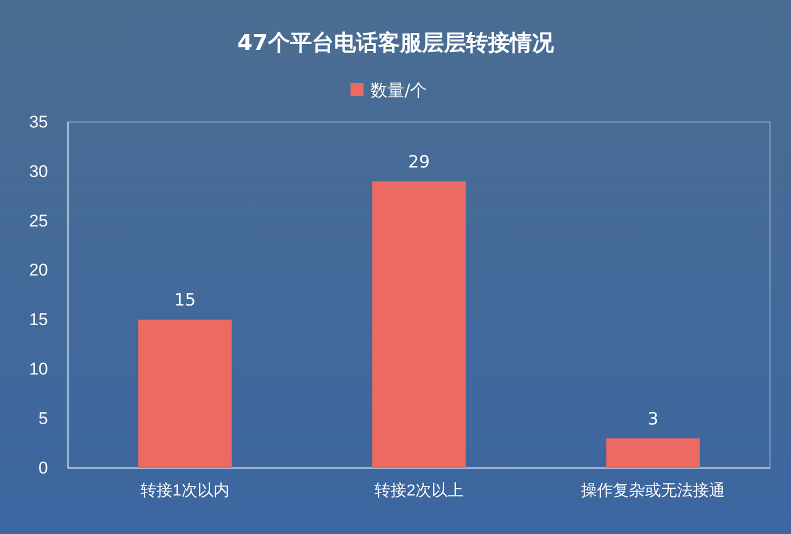 This screenshot has width=791, height=534. What do you see at coordinates (38, 320) in the screenshot?
I see `y-tick-label: 15` at bounding box center [38, 320].